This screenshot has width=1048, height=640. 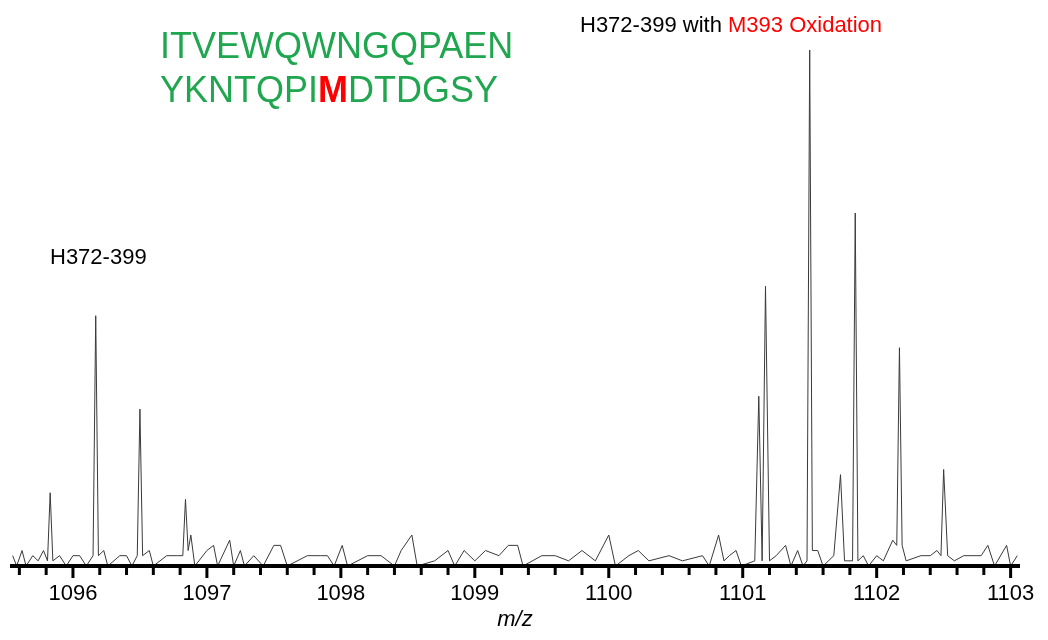 I want to click on annotation: M, so click(x=333, y=89).